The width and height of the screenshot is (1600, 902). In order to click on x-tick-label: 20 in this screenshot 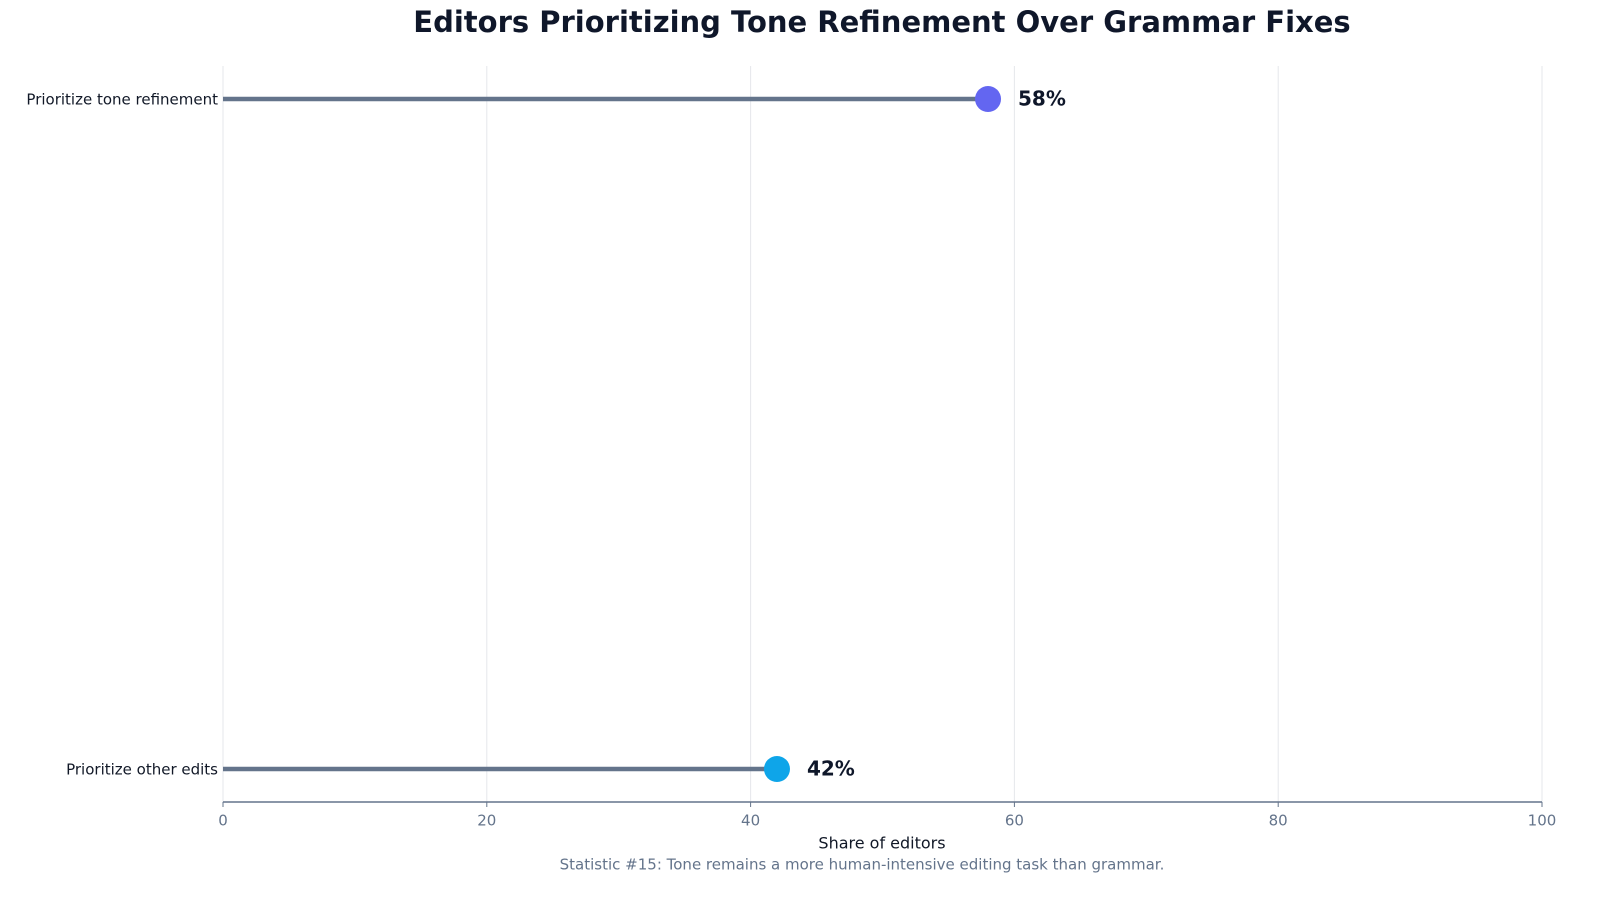, I will do `click(486, 821)`.